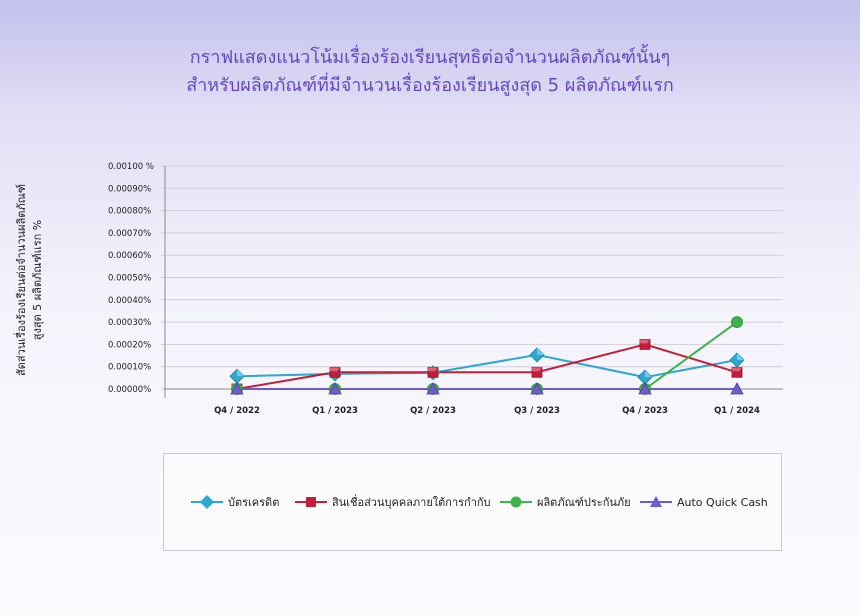  I want to click on y-tick-label: 0.00030%, so click(129, 323).